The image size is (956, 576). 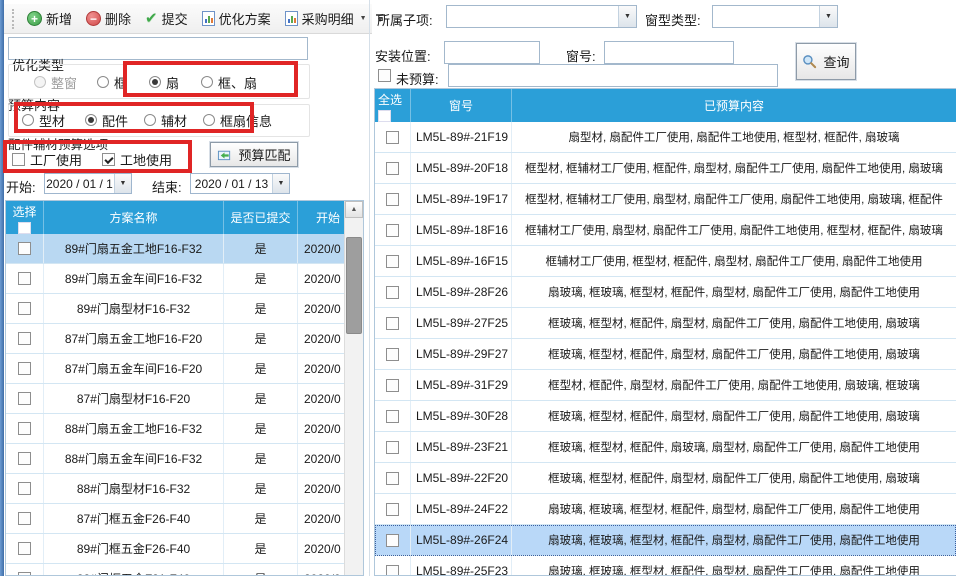 What do you see at coordinates (254, 154) in the screenshot?
I see `budget-match-button: 预算匹配` at bounding box center [254, 154].